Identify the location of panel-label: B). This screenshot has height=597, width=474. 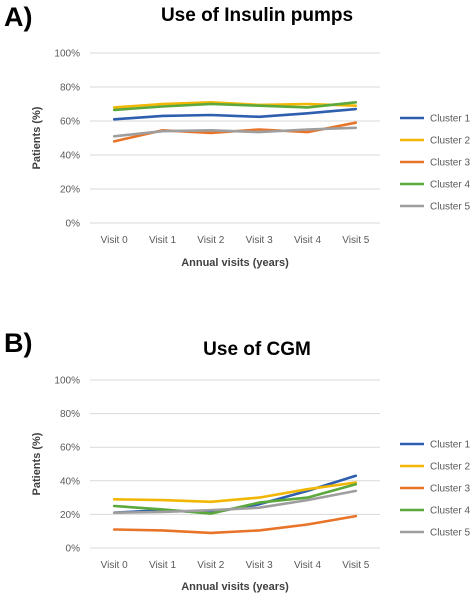
(18, 343).